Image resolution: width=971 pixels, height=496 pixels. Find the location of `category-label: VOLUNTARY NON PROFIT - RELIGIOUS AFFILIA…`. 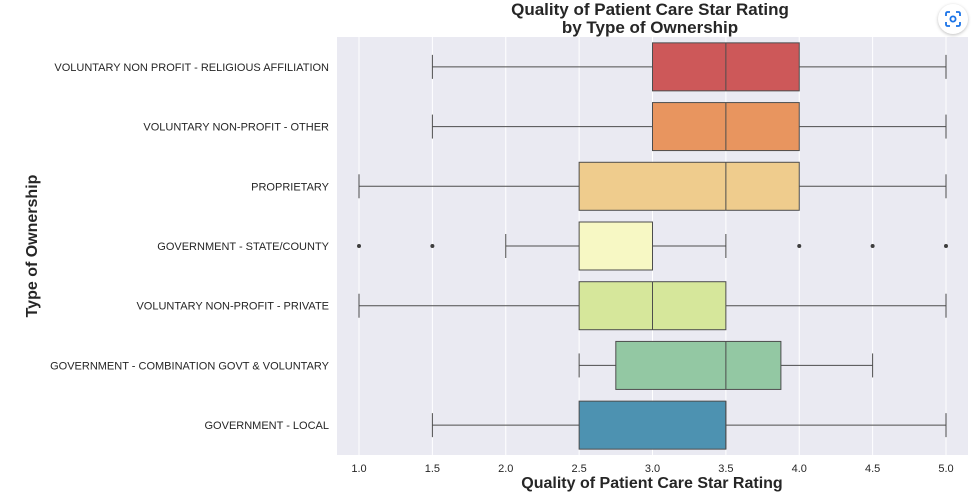

category-label: VOLUNTARY NON PROFIT - RELIGIOUS AFFILIA… is located at coordinates (191, 68).